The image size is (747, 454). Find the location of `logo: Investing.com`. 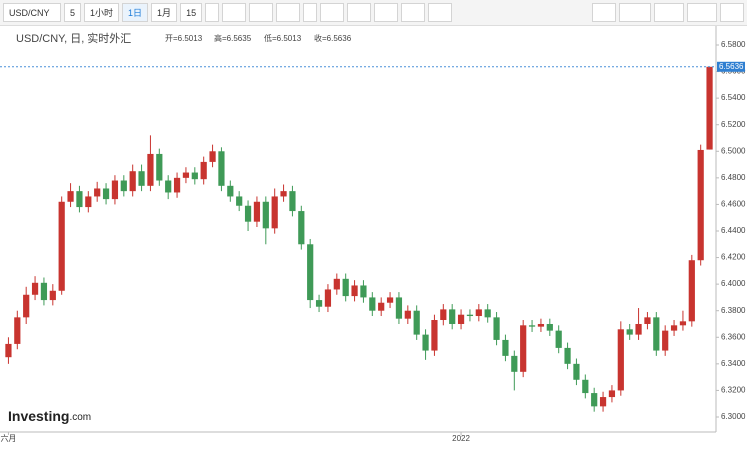

logo: Investing.com is located at coordinates (49, 416).